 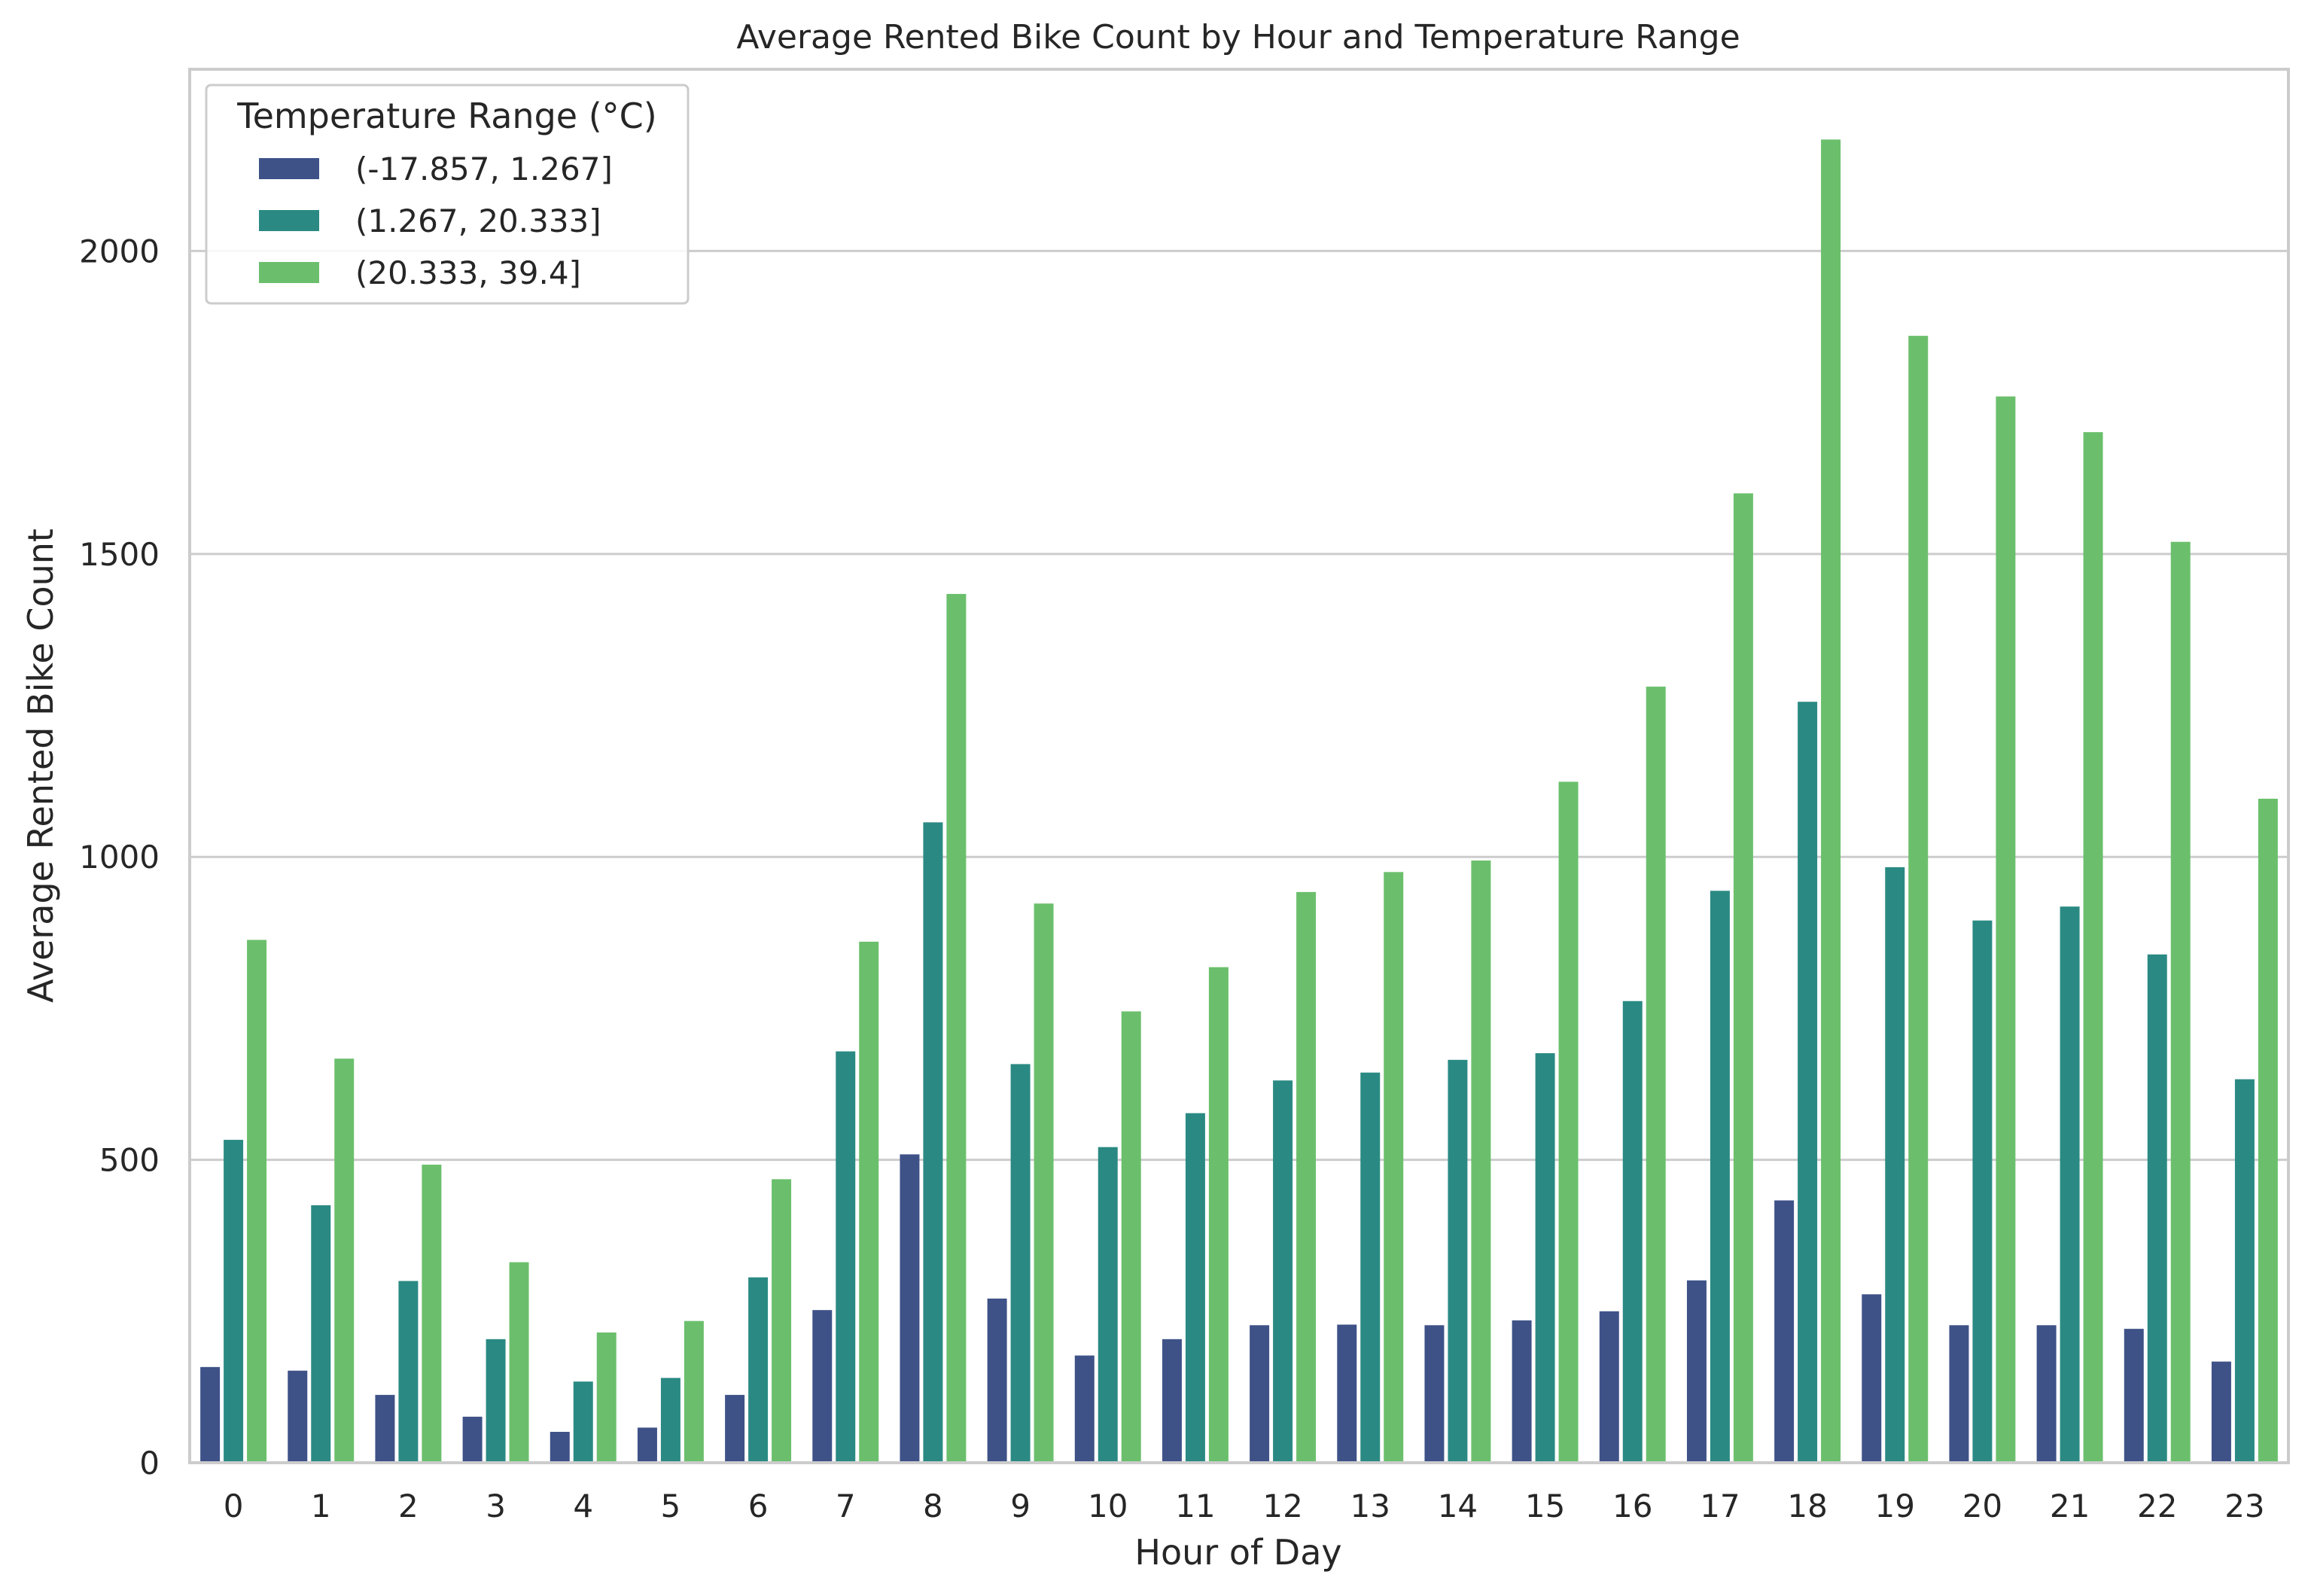 What do you see at coordinates (2244, 1506) in the screenshot?
I see `x-tick-label: 23` at bounding box center [2244, 1506].